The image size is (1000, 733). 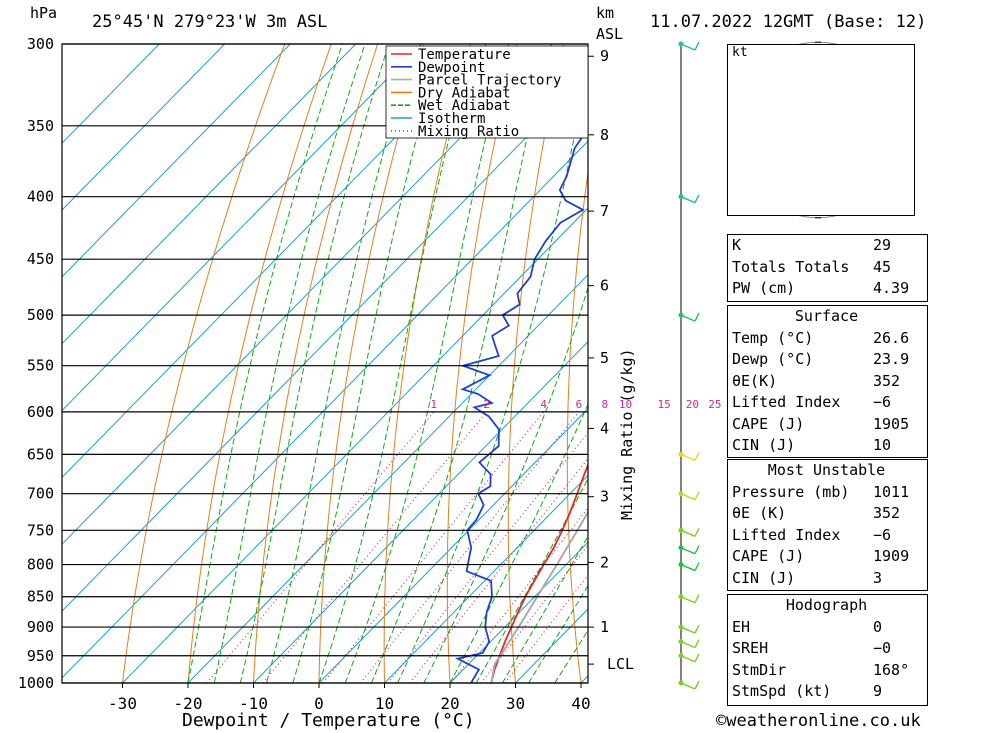 What do you see at coordinates (826, 557) in the screenshot?
I see `most-unstable-row: CAPE (J) 1909` at bounding box center [826, 557].